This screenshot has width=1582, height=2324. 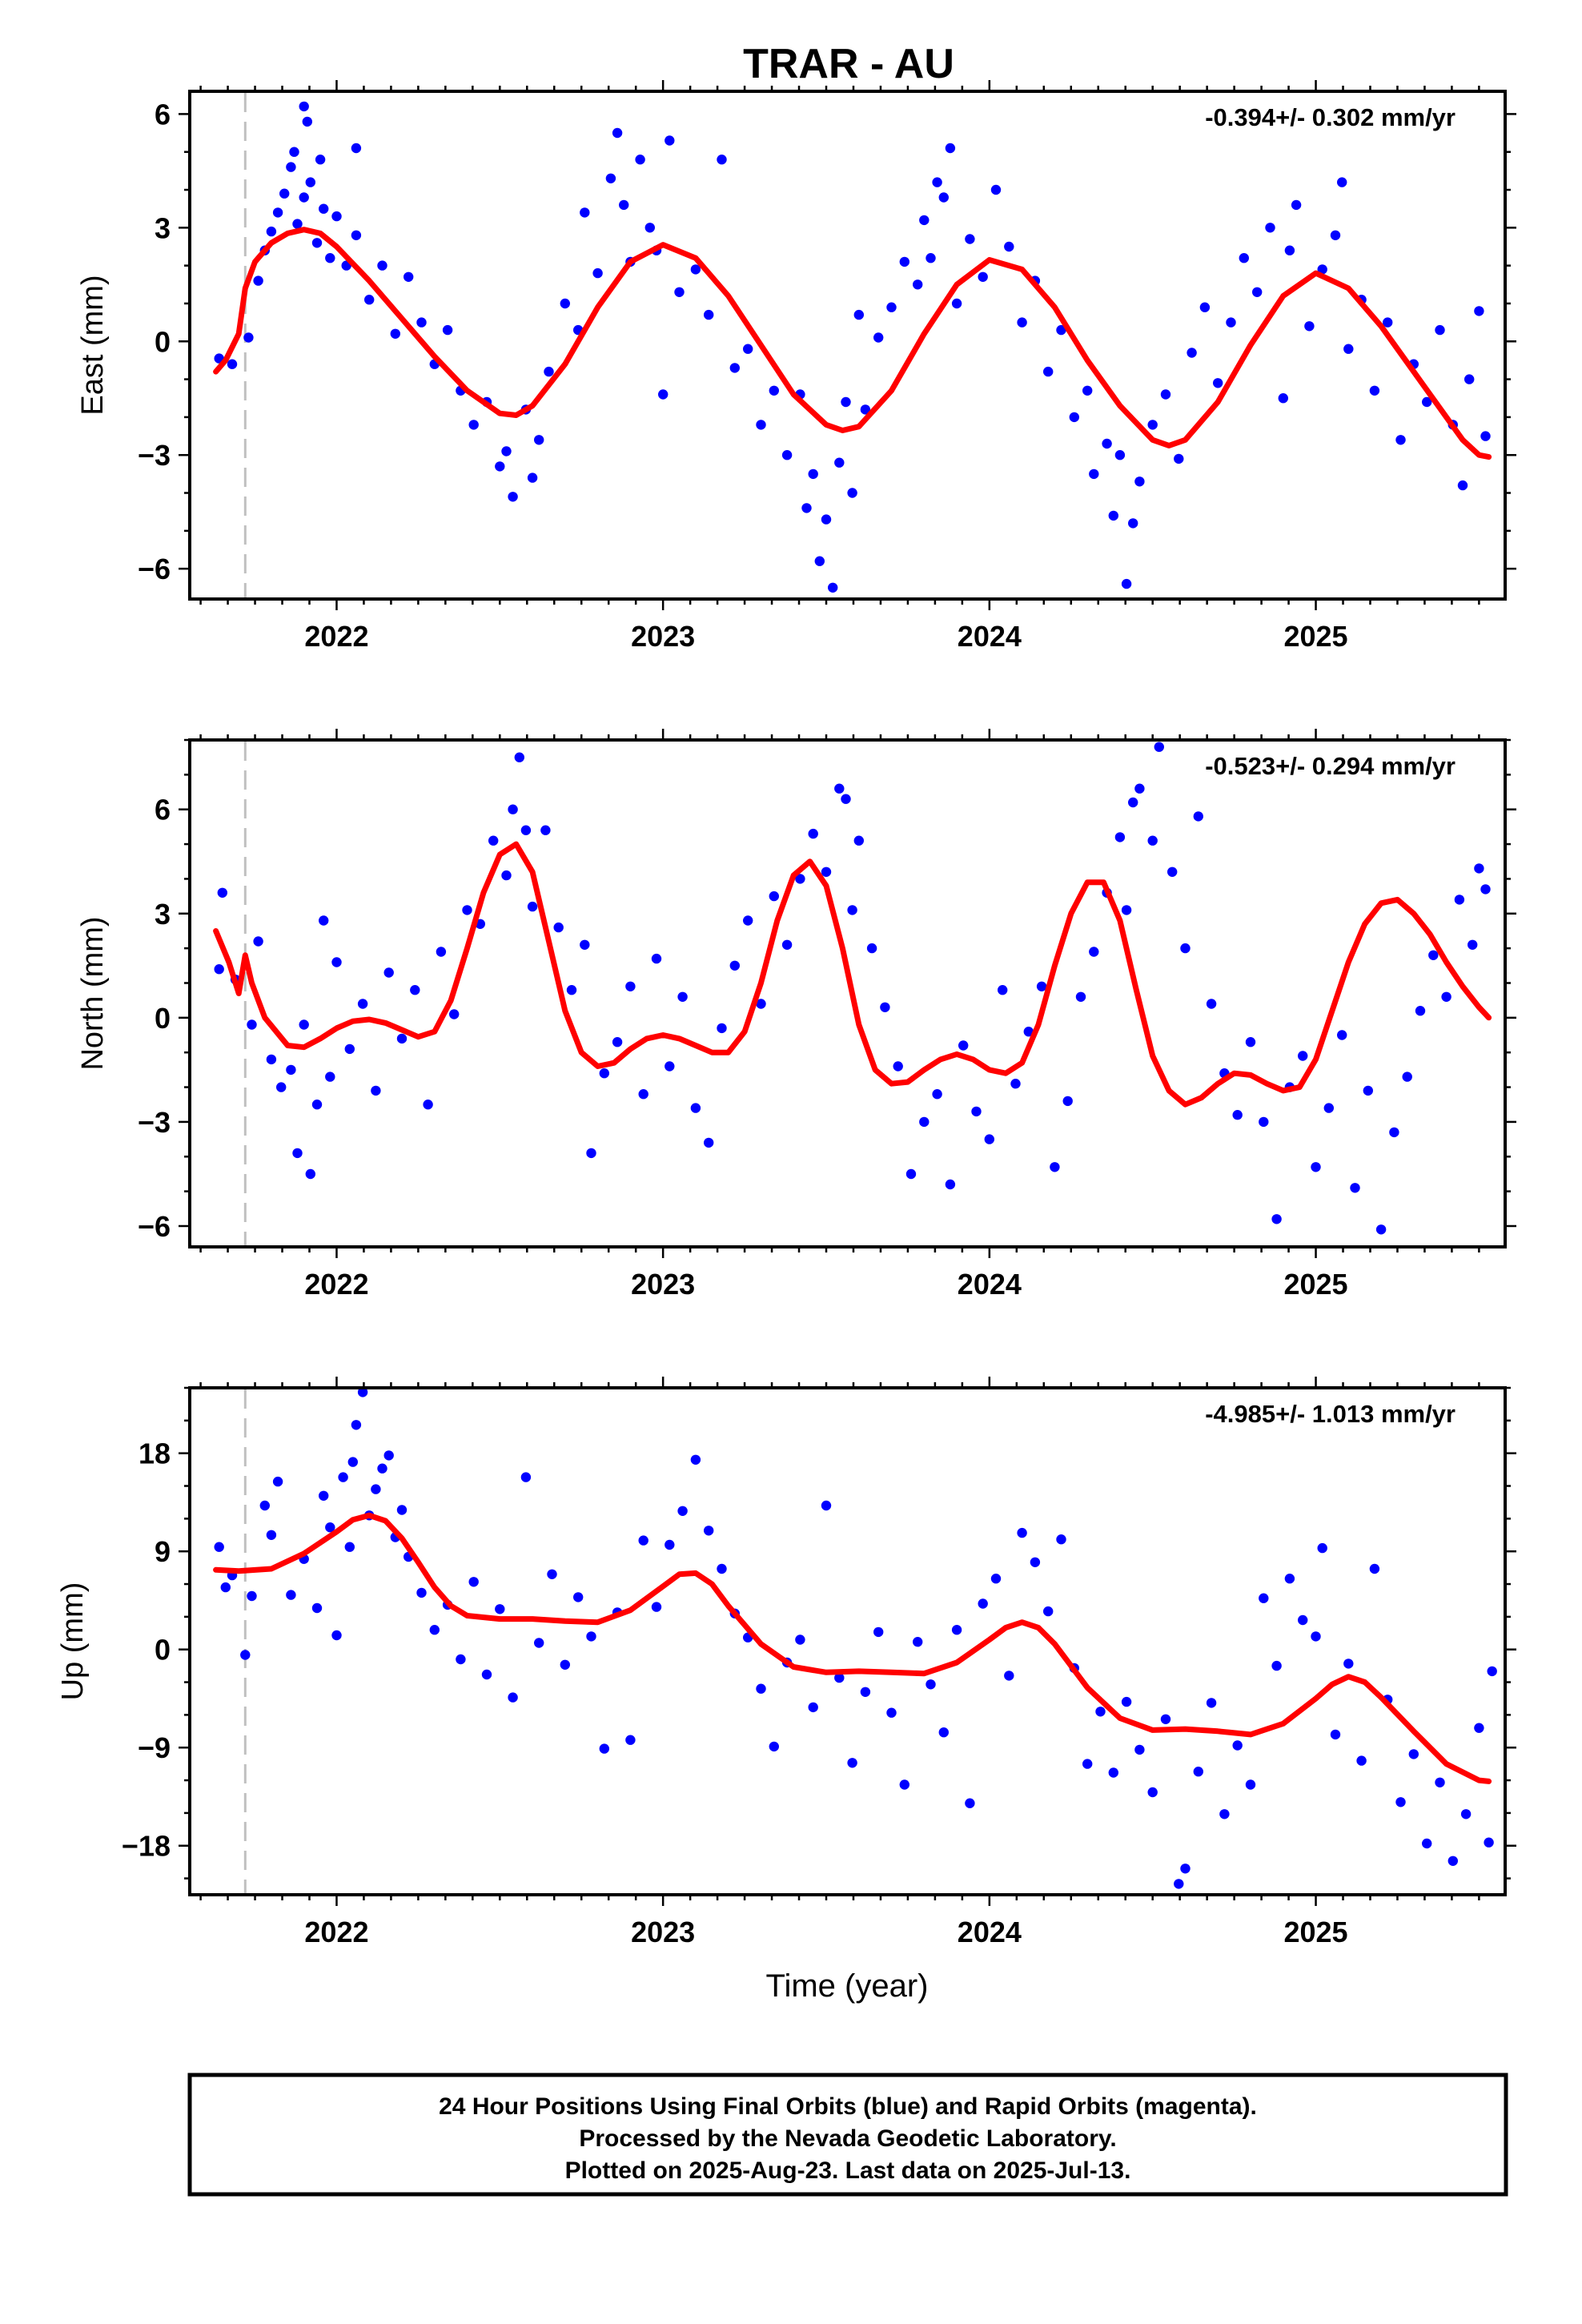 What do you see at coordinates (847, 1986) in the screenshot?
I see `x-axis-title: Time (year)` at bounding box center [847, 1986].